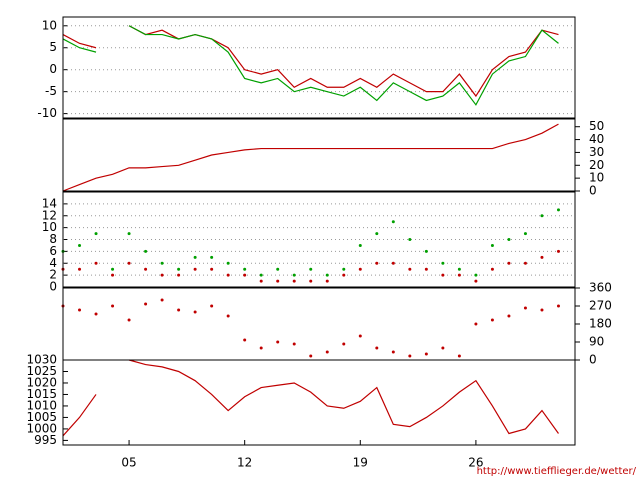  Describe the element at coordinates (49, 215) in the screenshot. I see `y-tick-label: 12` at that location.